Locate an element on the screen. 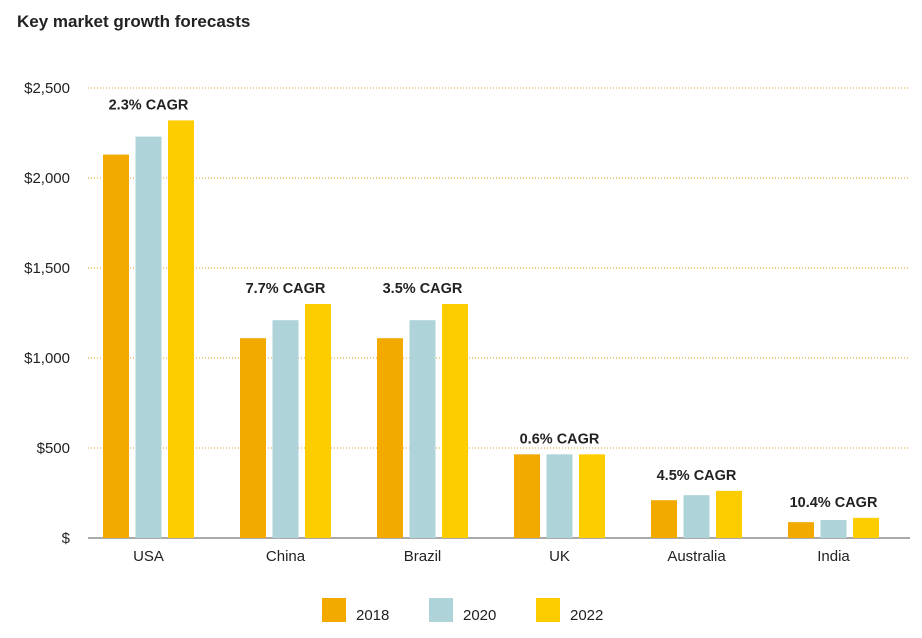  legend-label: 2022 is located at coordinates (586, 615).